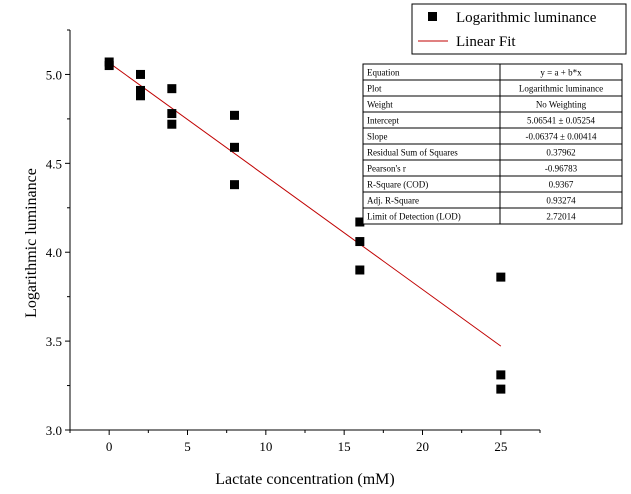 The width and height of the screenshot is (631, 494). I want to click on x-tick-label: 0, so click(109, 446).